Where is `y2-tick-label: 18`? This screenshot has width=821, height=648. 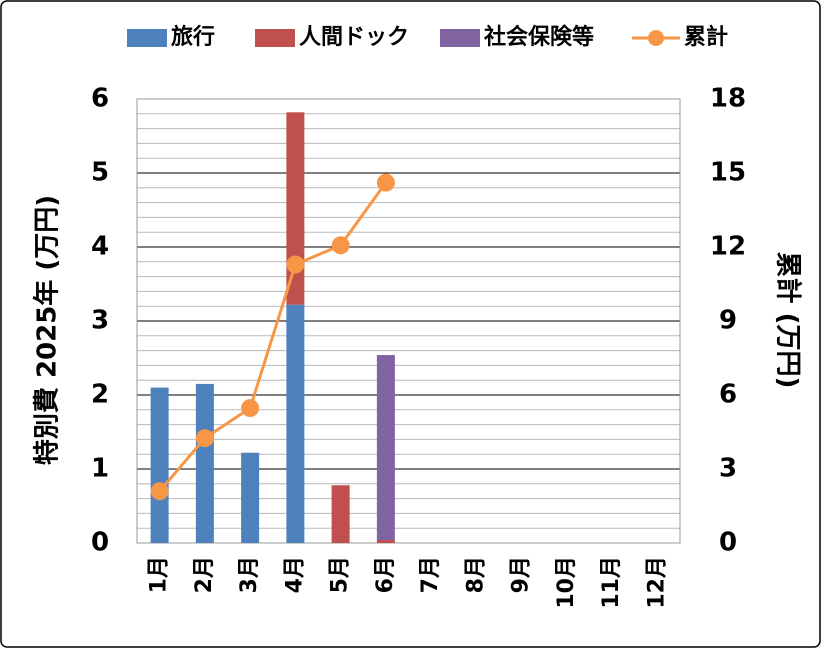
y2-tick-label: 18 is located at coordinates (728, 99).